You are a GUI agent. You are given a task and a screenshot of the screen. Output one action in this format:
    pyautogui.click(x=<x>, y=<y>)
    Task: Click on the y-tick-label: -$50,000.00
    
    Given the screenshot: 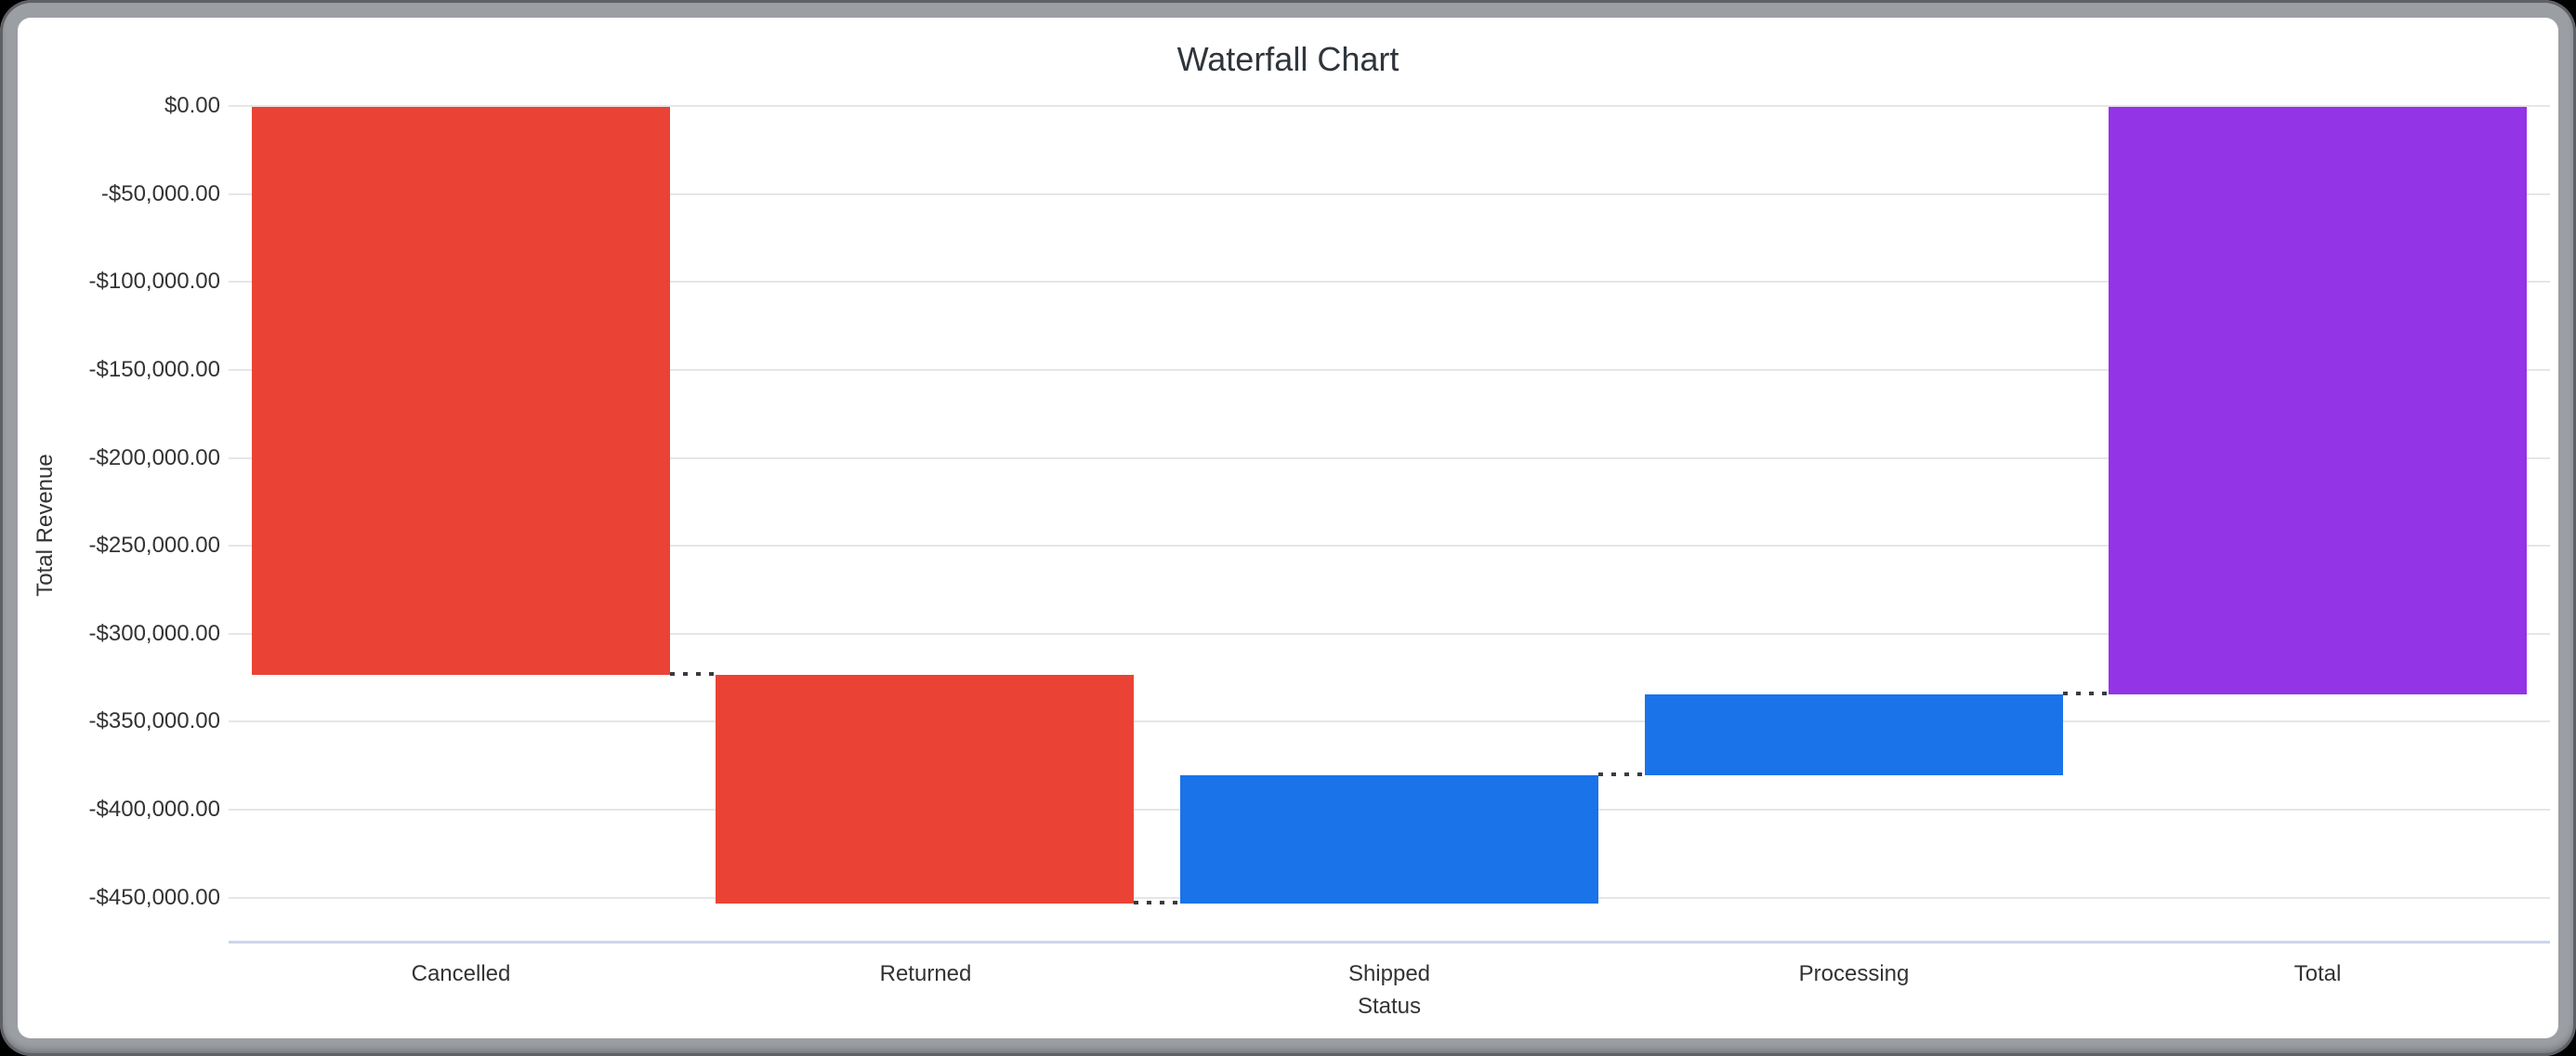 What is the action you would take?
    pyautogui.click(x=160, y=193)
    